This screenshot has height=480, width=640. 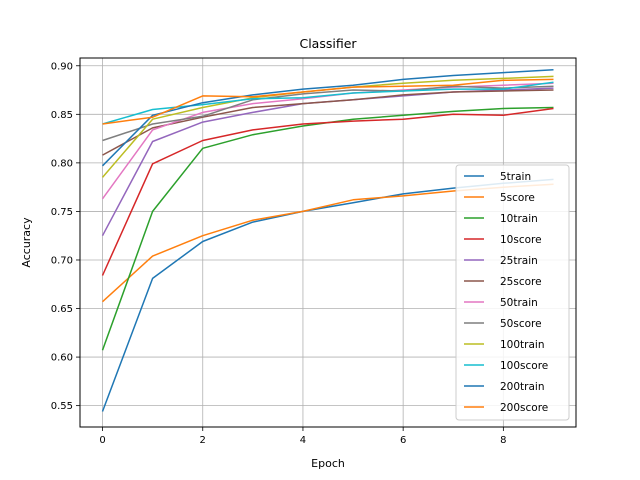 I want to click on series-line-50score, so click(x=328, y=113).